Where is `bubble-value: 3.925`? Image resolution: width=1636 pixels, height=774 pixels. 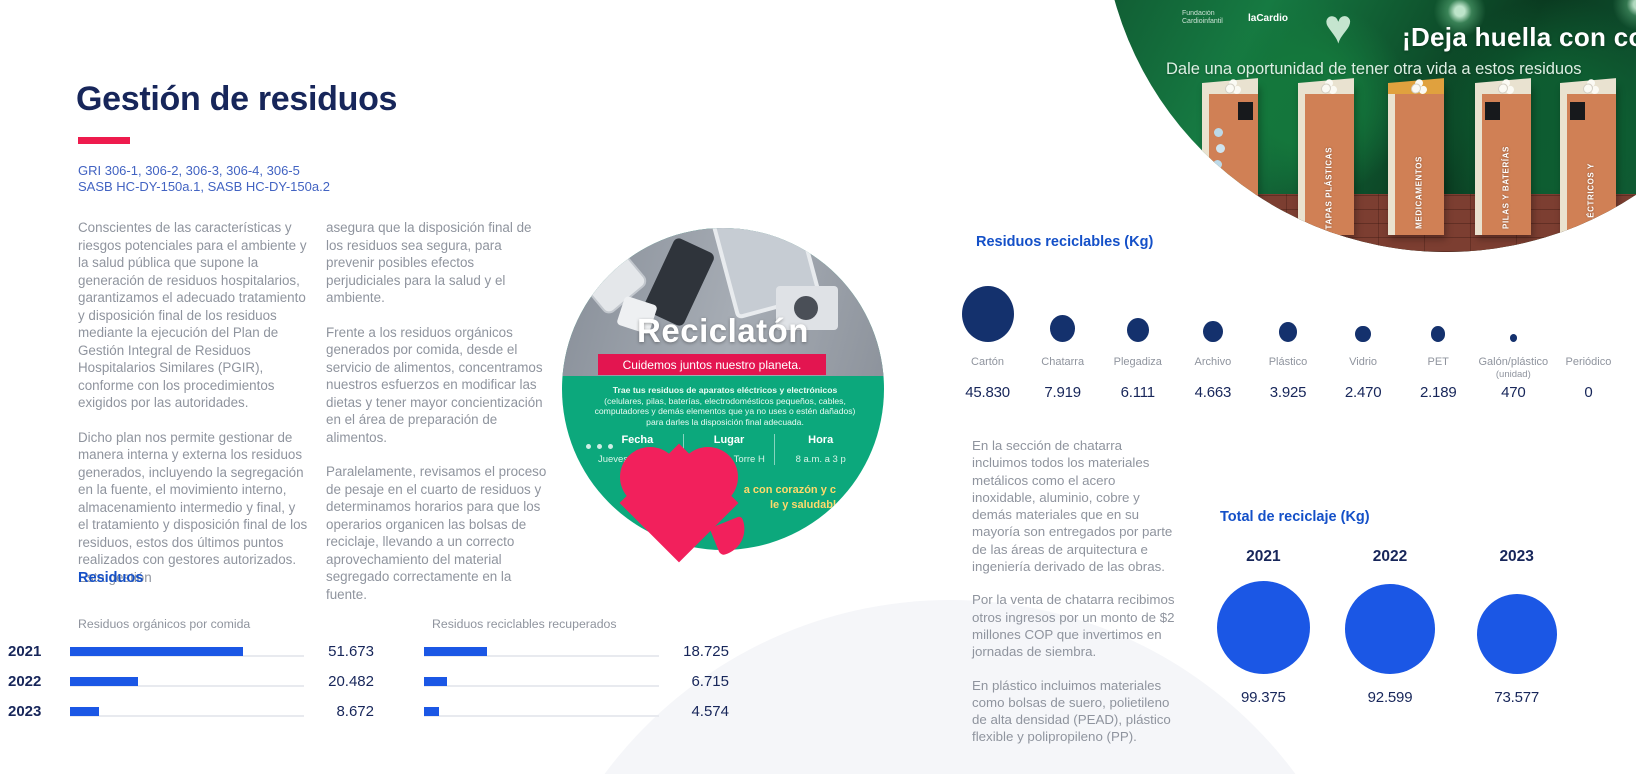
bubble-value: 3.925 is located at coordinates (1288, 392).